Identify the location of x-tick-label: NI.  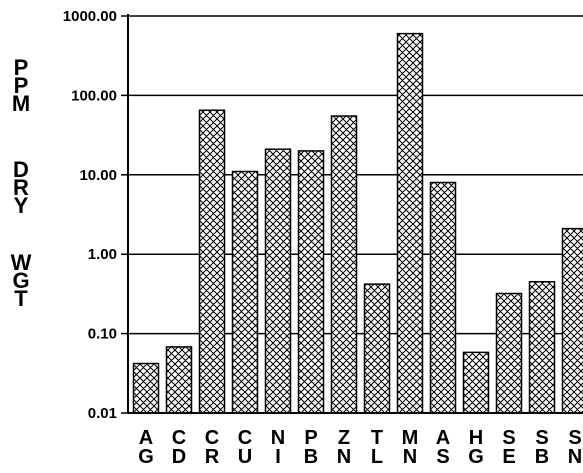
(278, 447).